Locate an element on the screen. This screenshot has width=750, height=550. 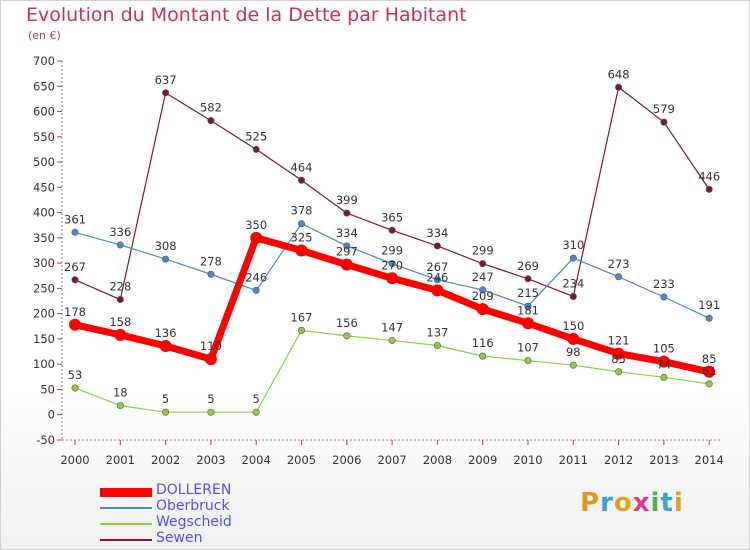
legend-swatch is located at coordinates (126, 524).